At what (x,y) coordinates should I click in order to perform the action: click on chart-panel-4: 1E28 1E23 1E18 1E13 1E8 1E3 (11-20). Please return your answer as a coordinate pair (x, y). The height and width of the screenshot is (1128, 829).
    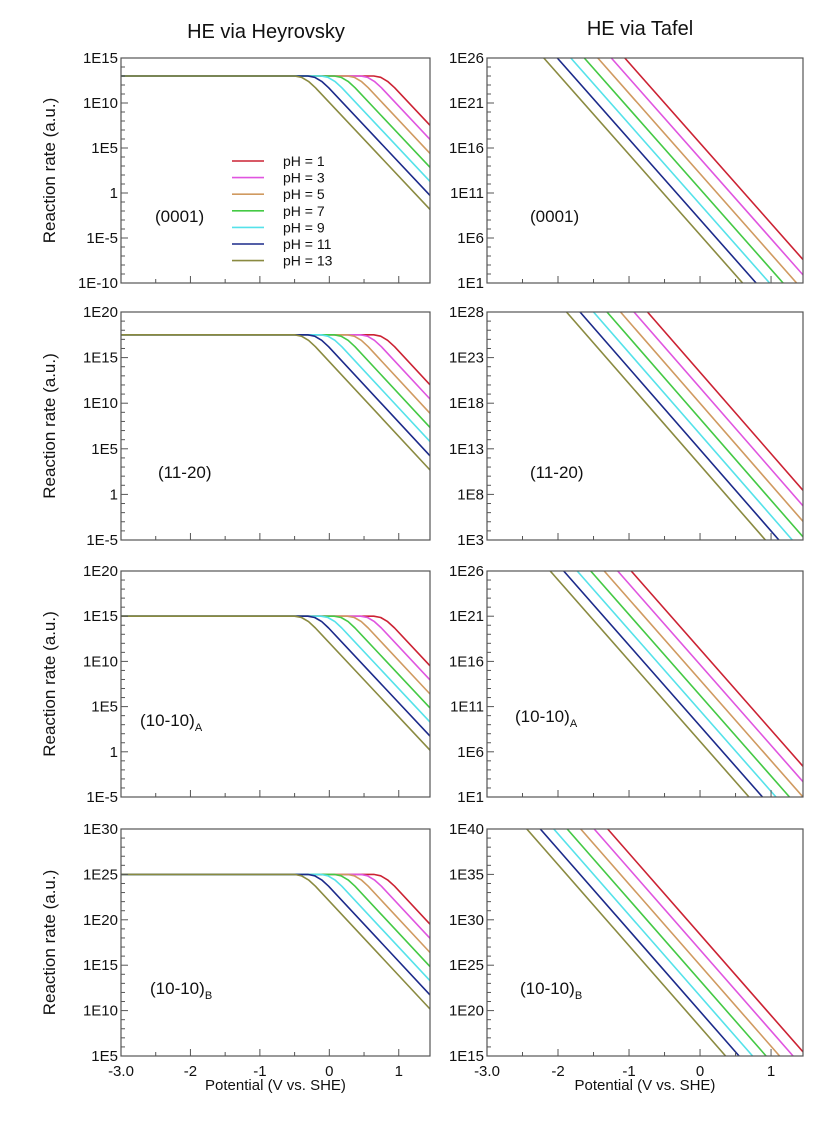
    Looking at the image, I should click on (626, 426).